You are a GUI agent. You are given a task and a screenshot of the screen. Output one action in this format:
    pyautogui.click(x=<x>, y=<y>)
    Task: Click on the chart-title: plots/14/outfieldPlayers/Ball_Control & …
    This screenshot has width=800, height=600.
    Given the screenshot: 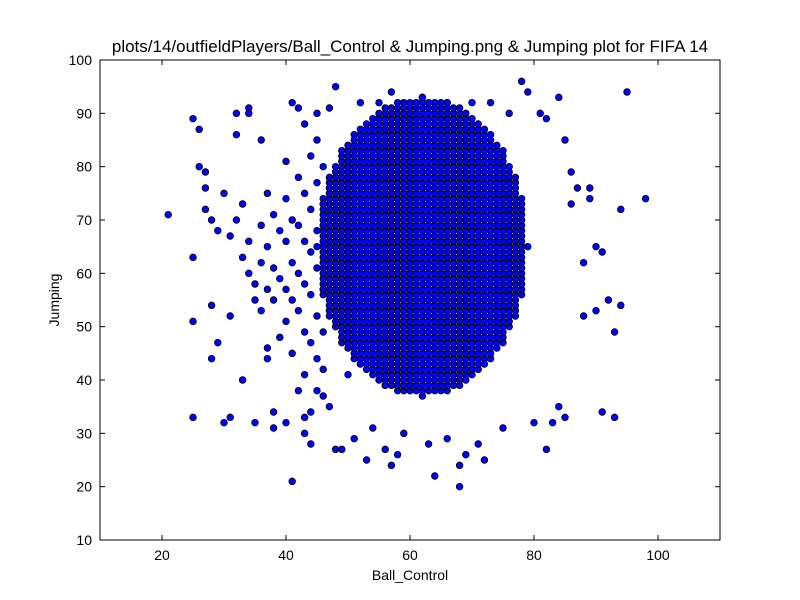 What is the action you would take?
    pyautogui.click(x=410, y=46)
    